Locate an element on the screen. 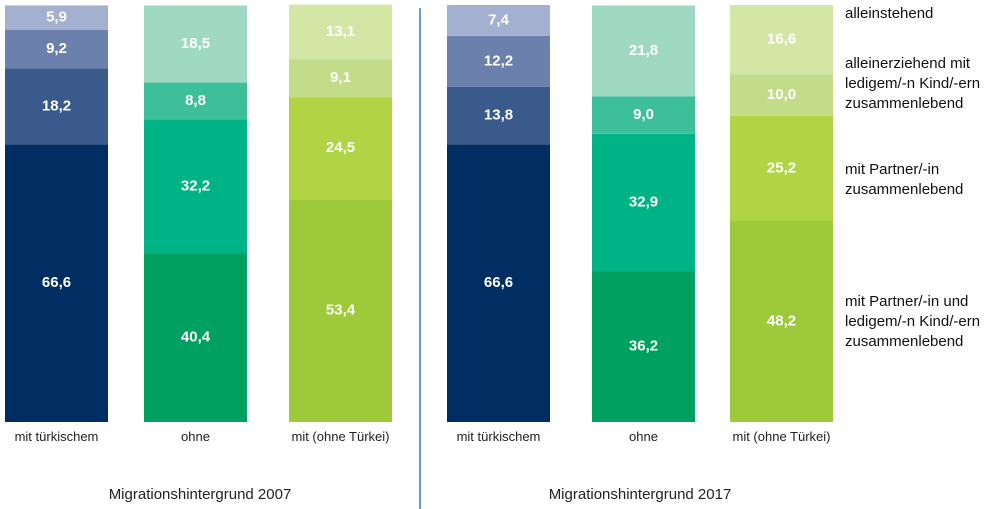 The image size is (1006, 509). value-label: 32,9 is located at coordinates (643, 201).